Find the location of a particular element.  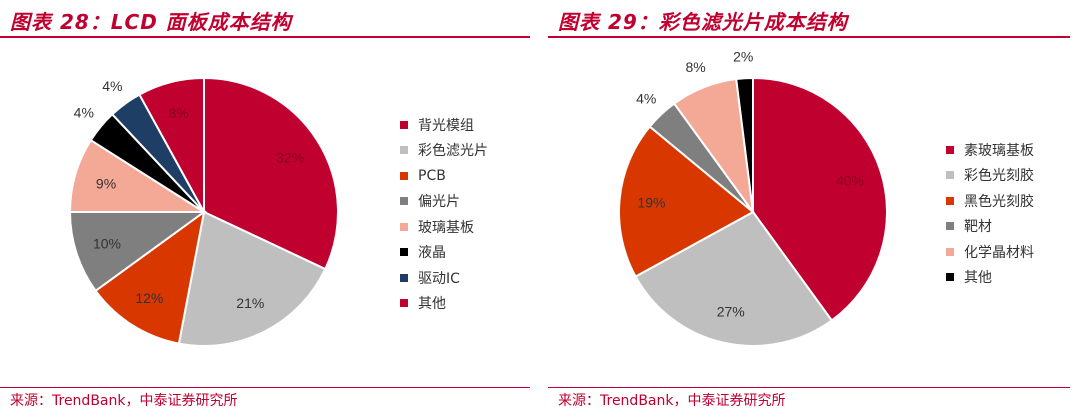

legend-lcd: 背光模组彩色滤光片 PCB 偏光片玻璃基板液晶驱动IC 其他 is located at coordinates (444, 214).